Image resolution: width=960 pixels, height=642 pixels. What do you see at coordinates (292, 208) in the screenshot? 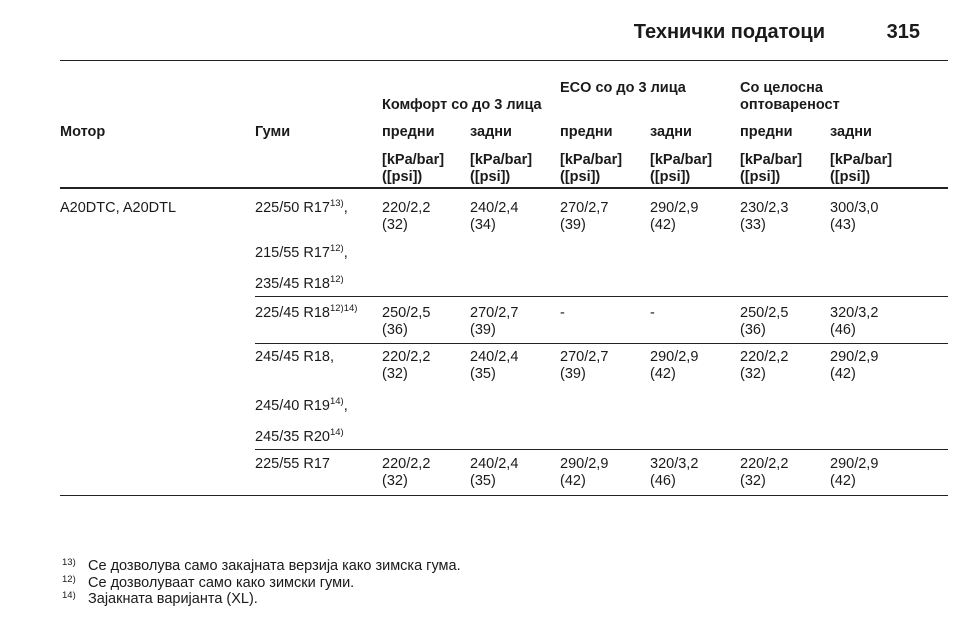
I see `tyre-size: 225/50 R17` at bounding box center [292, 208].